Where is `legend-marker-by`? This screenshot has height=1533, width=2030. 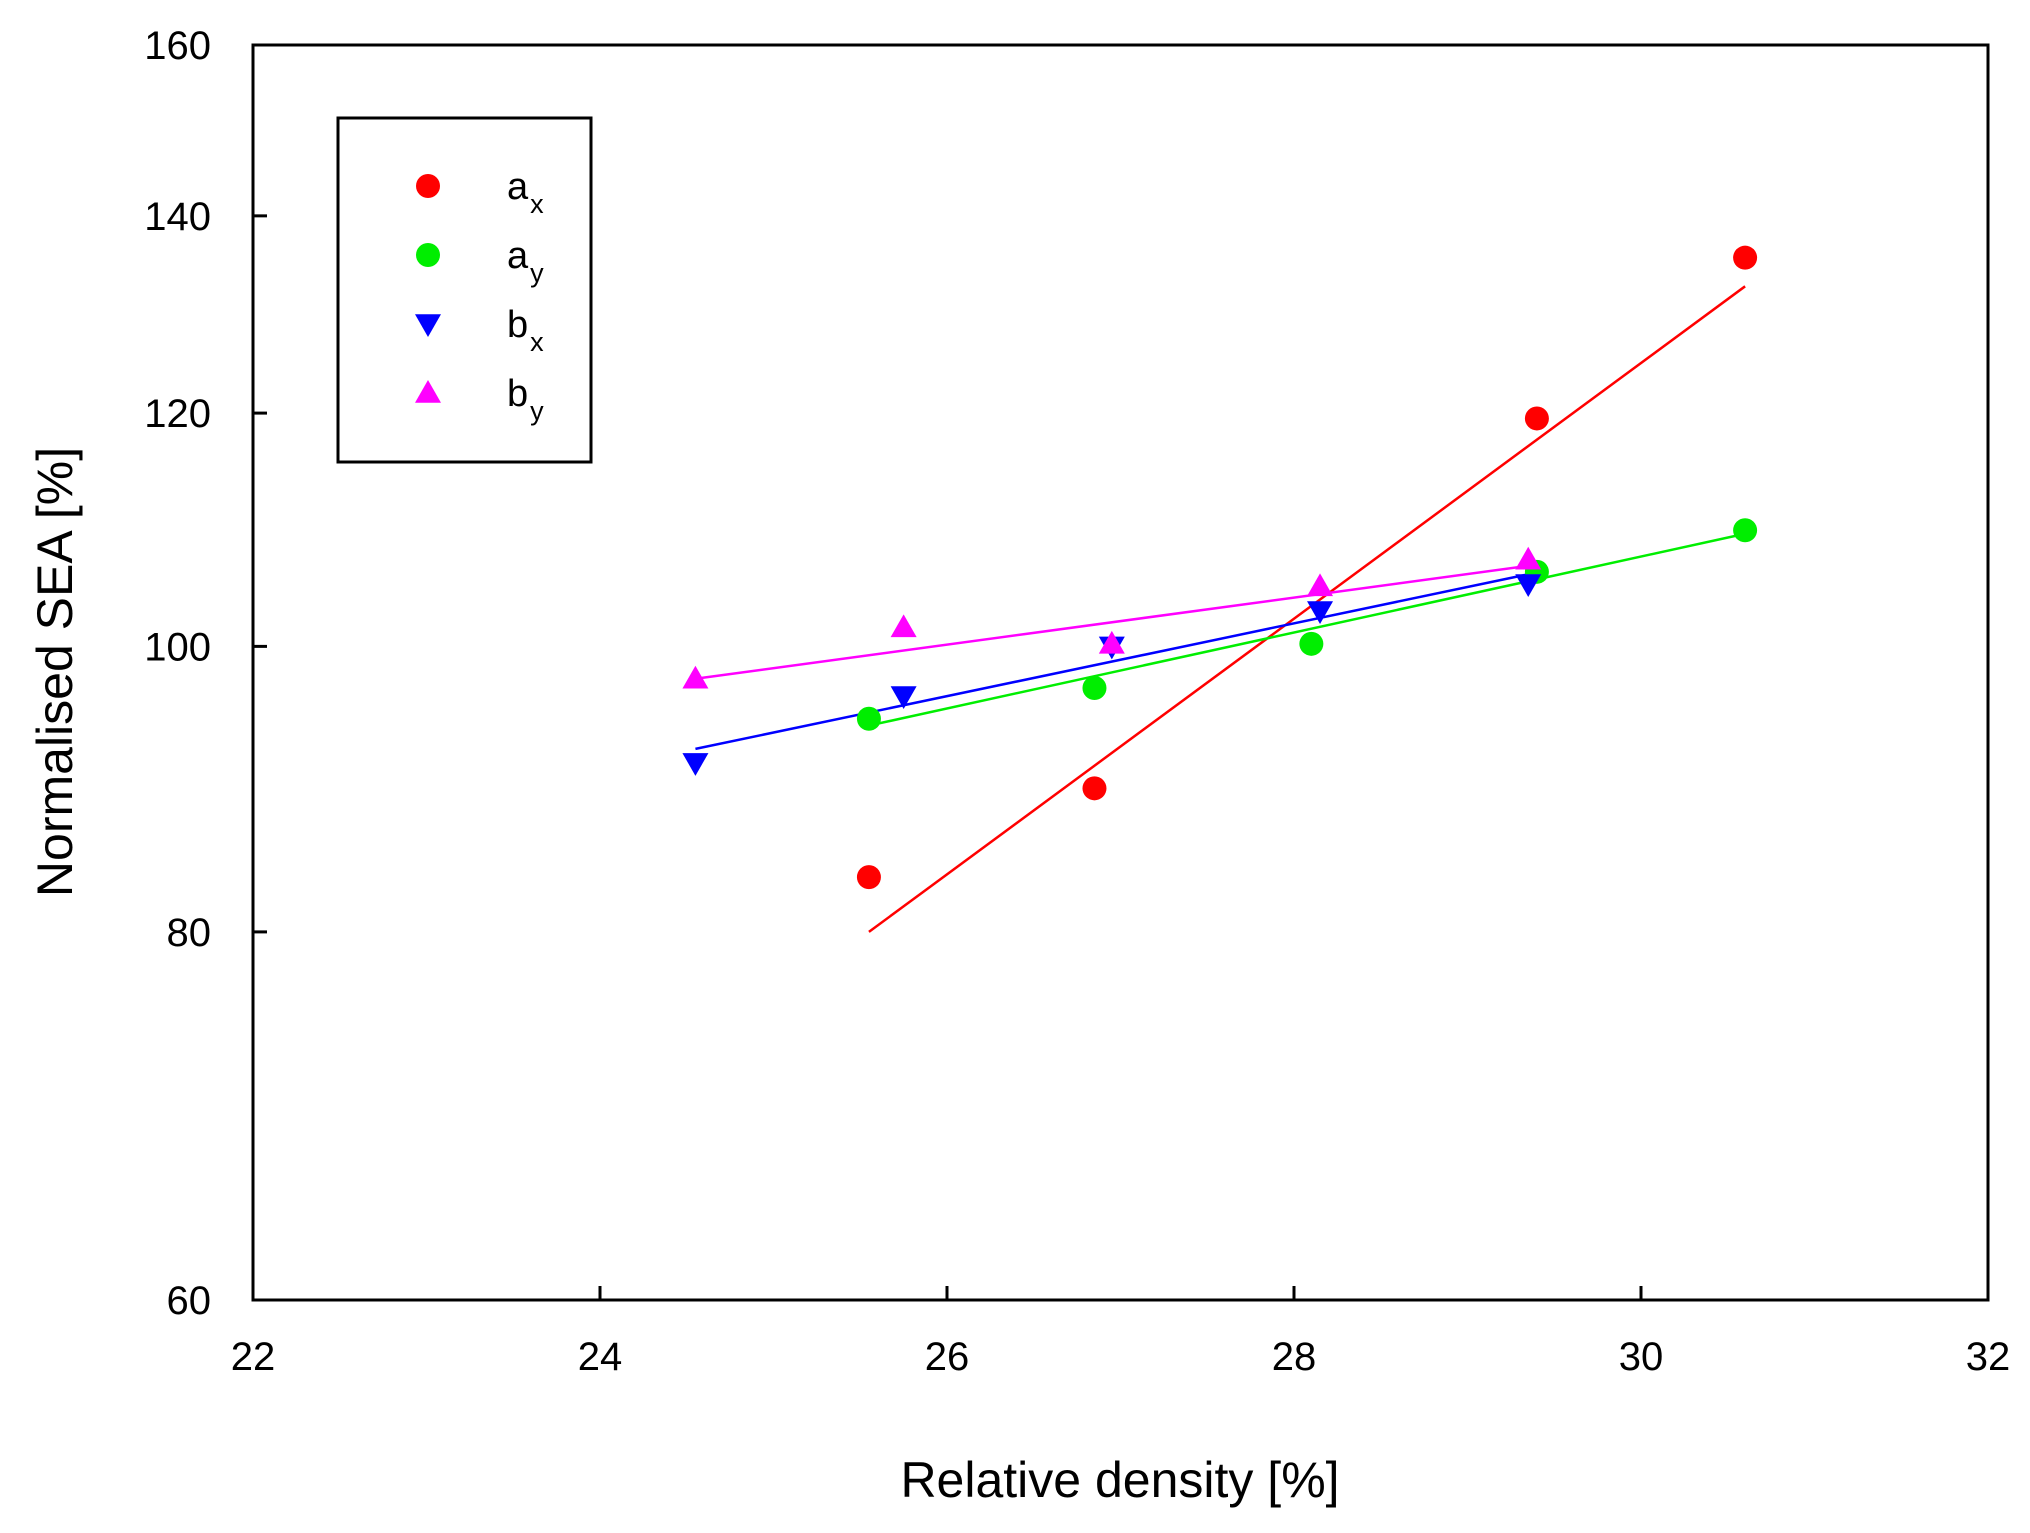 legend-marker-by is located at coordinates (428, 391).